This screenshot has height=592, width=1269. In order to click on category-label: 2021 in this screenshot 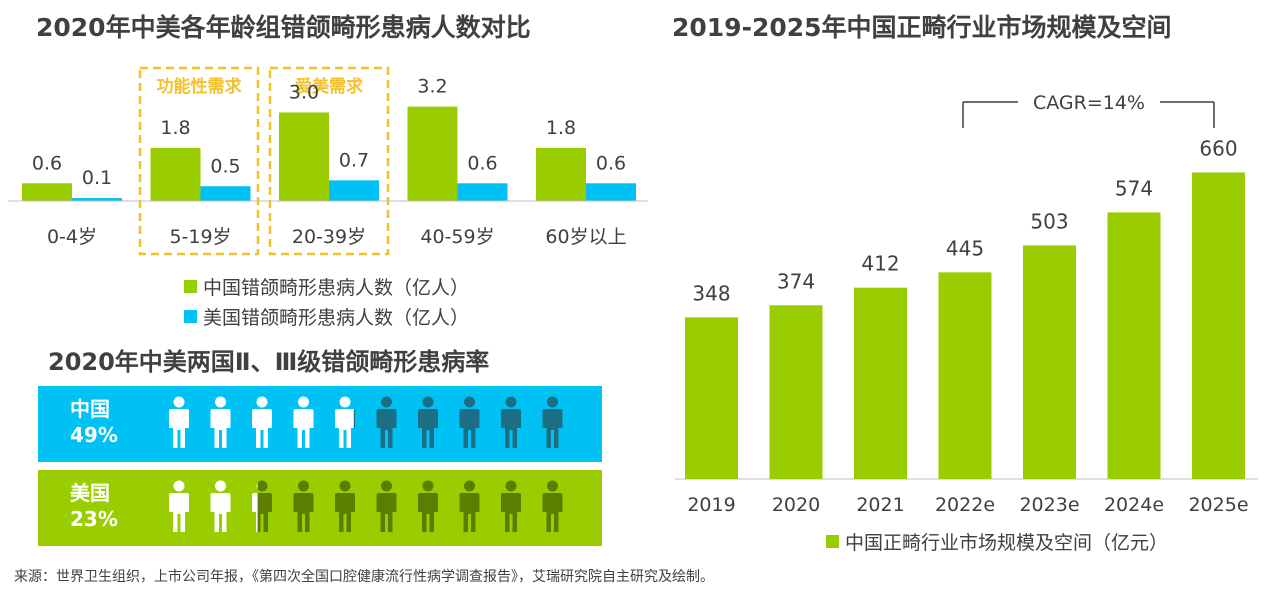, I will do `click(880, 505)`.